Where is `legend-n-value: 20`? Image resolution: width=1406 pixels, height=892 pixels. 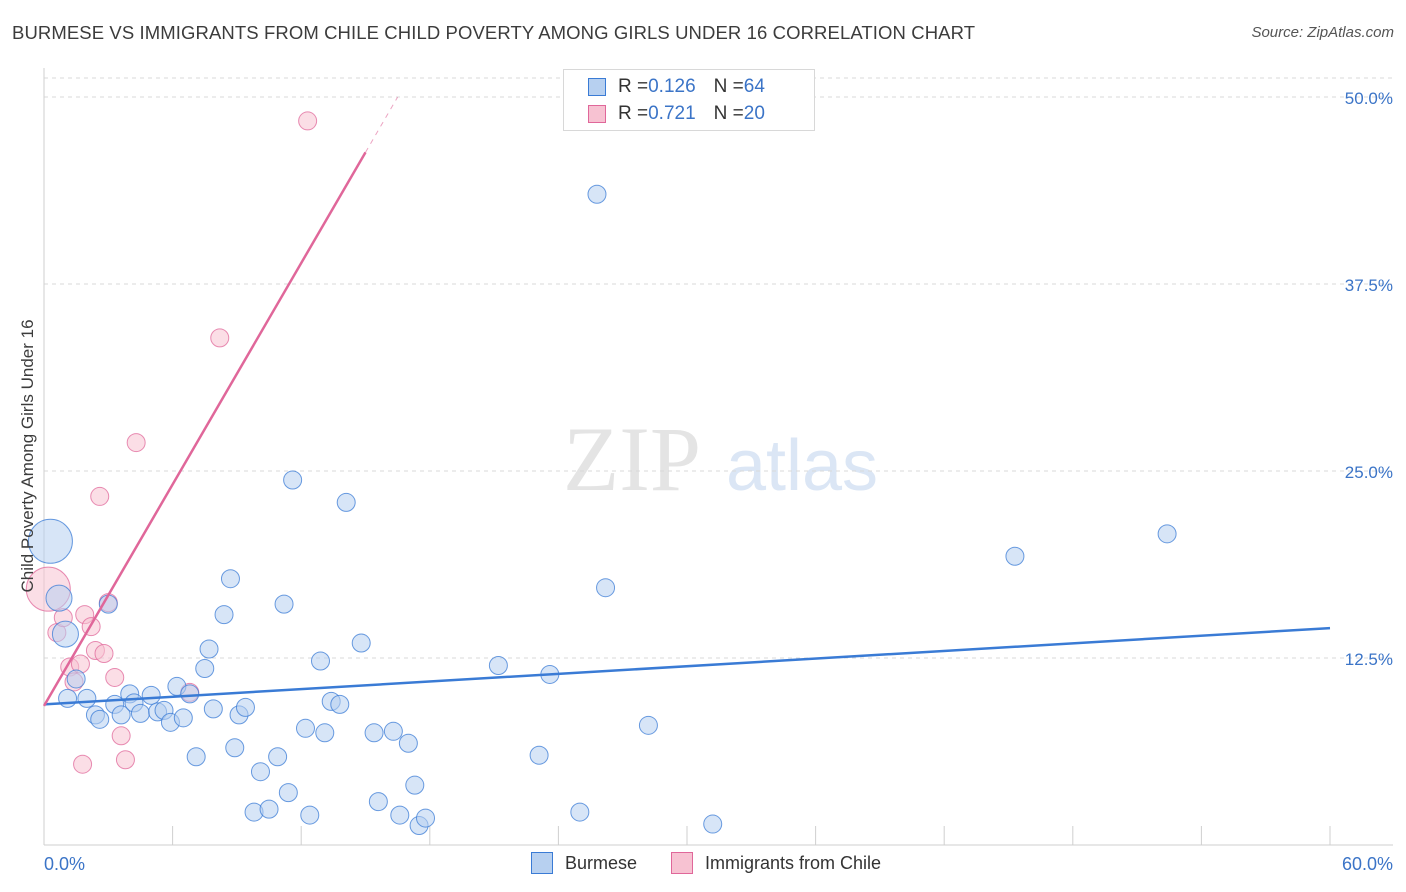 legend-n-value: 20 is located at coordinates (754, 113).